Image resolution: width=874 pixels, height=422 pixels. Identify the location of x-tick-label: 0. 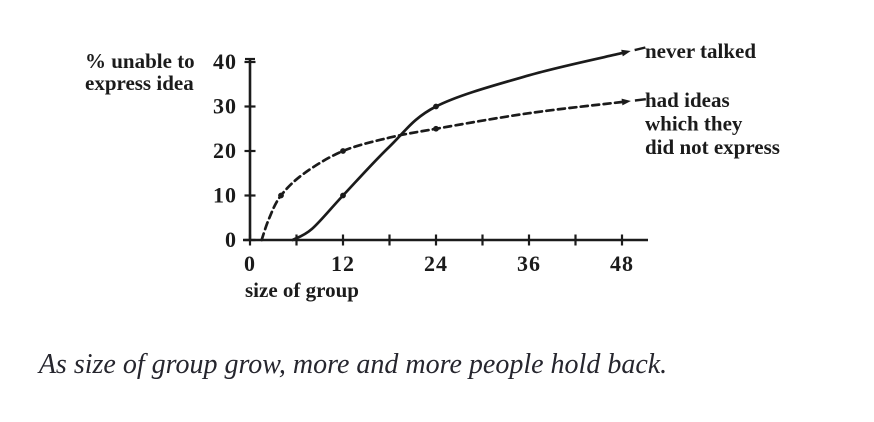
(250, 263).